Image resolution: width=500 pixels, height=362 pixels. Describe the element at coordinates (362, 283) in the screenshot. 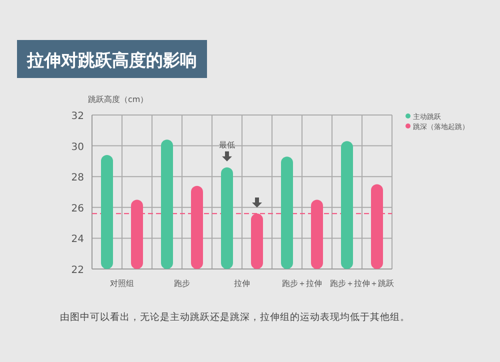

I see `x-tick-label: 跑步＋拉伸＋跳跃` at that location.